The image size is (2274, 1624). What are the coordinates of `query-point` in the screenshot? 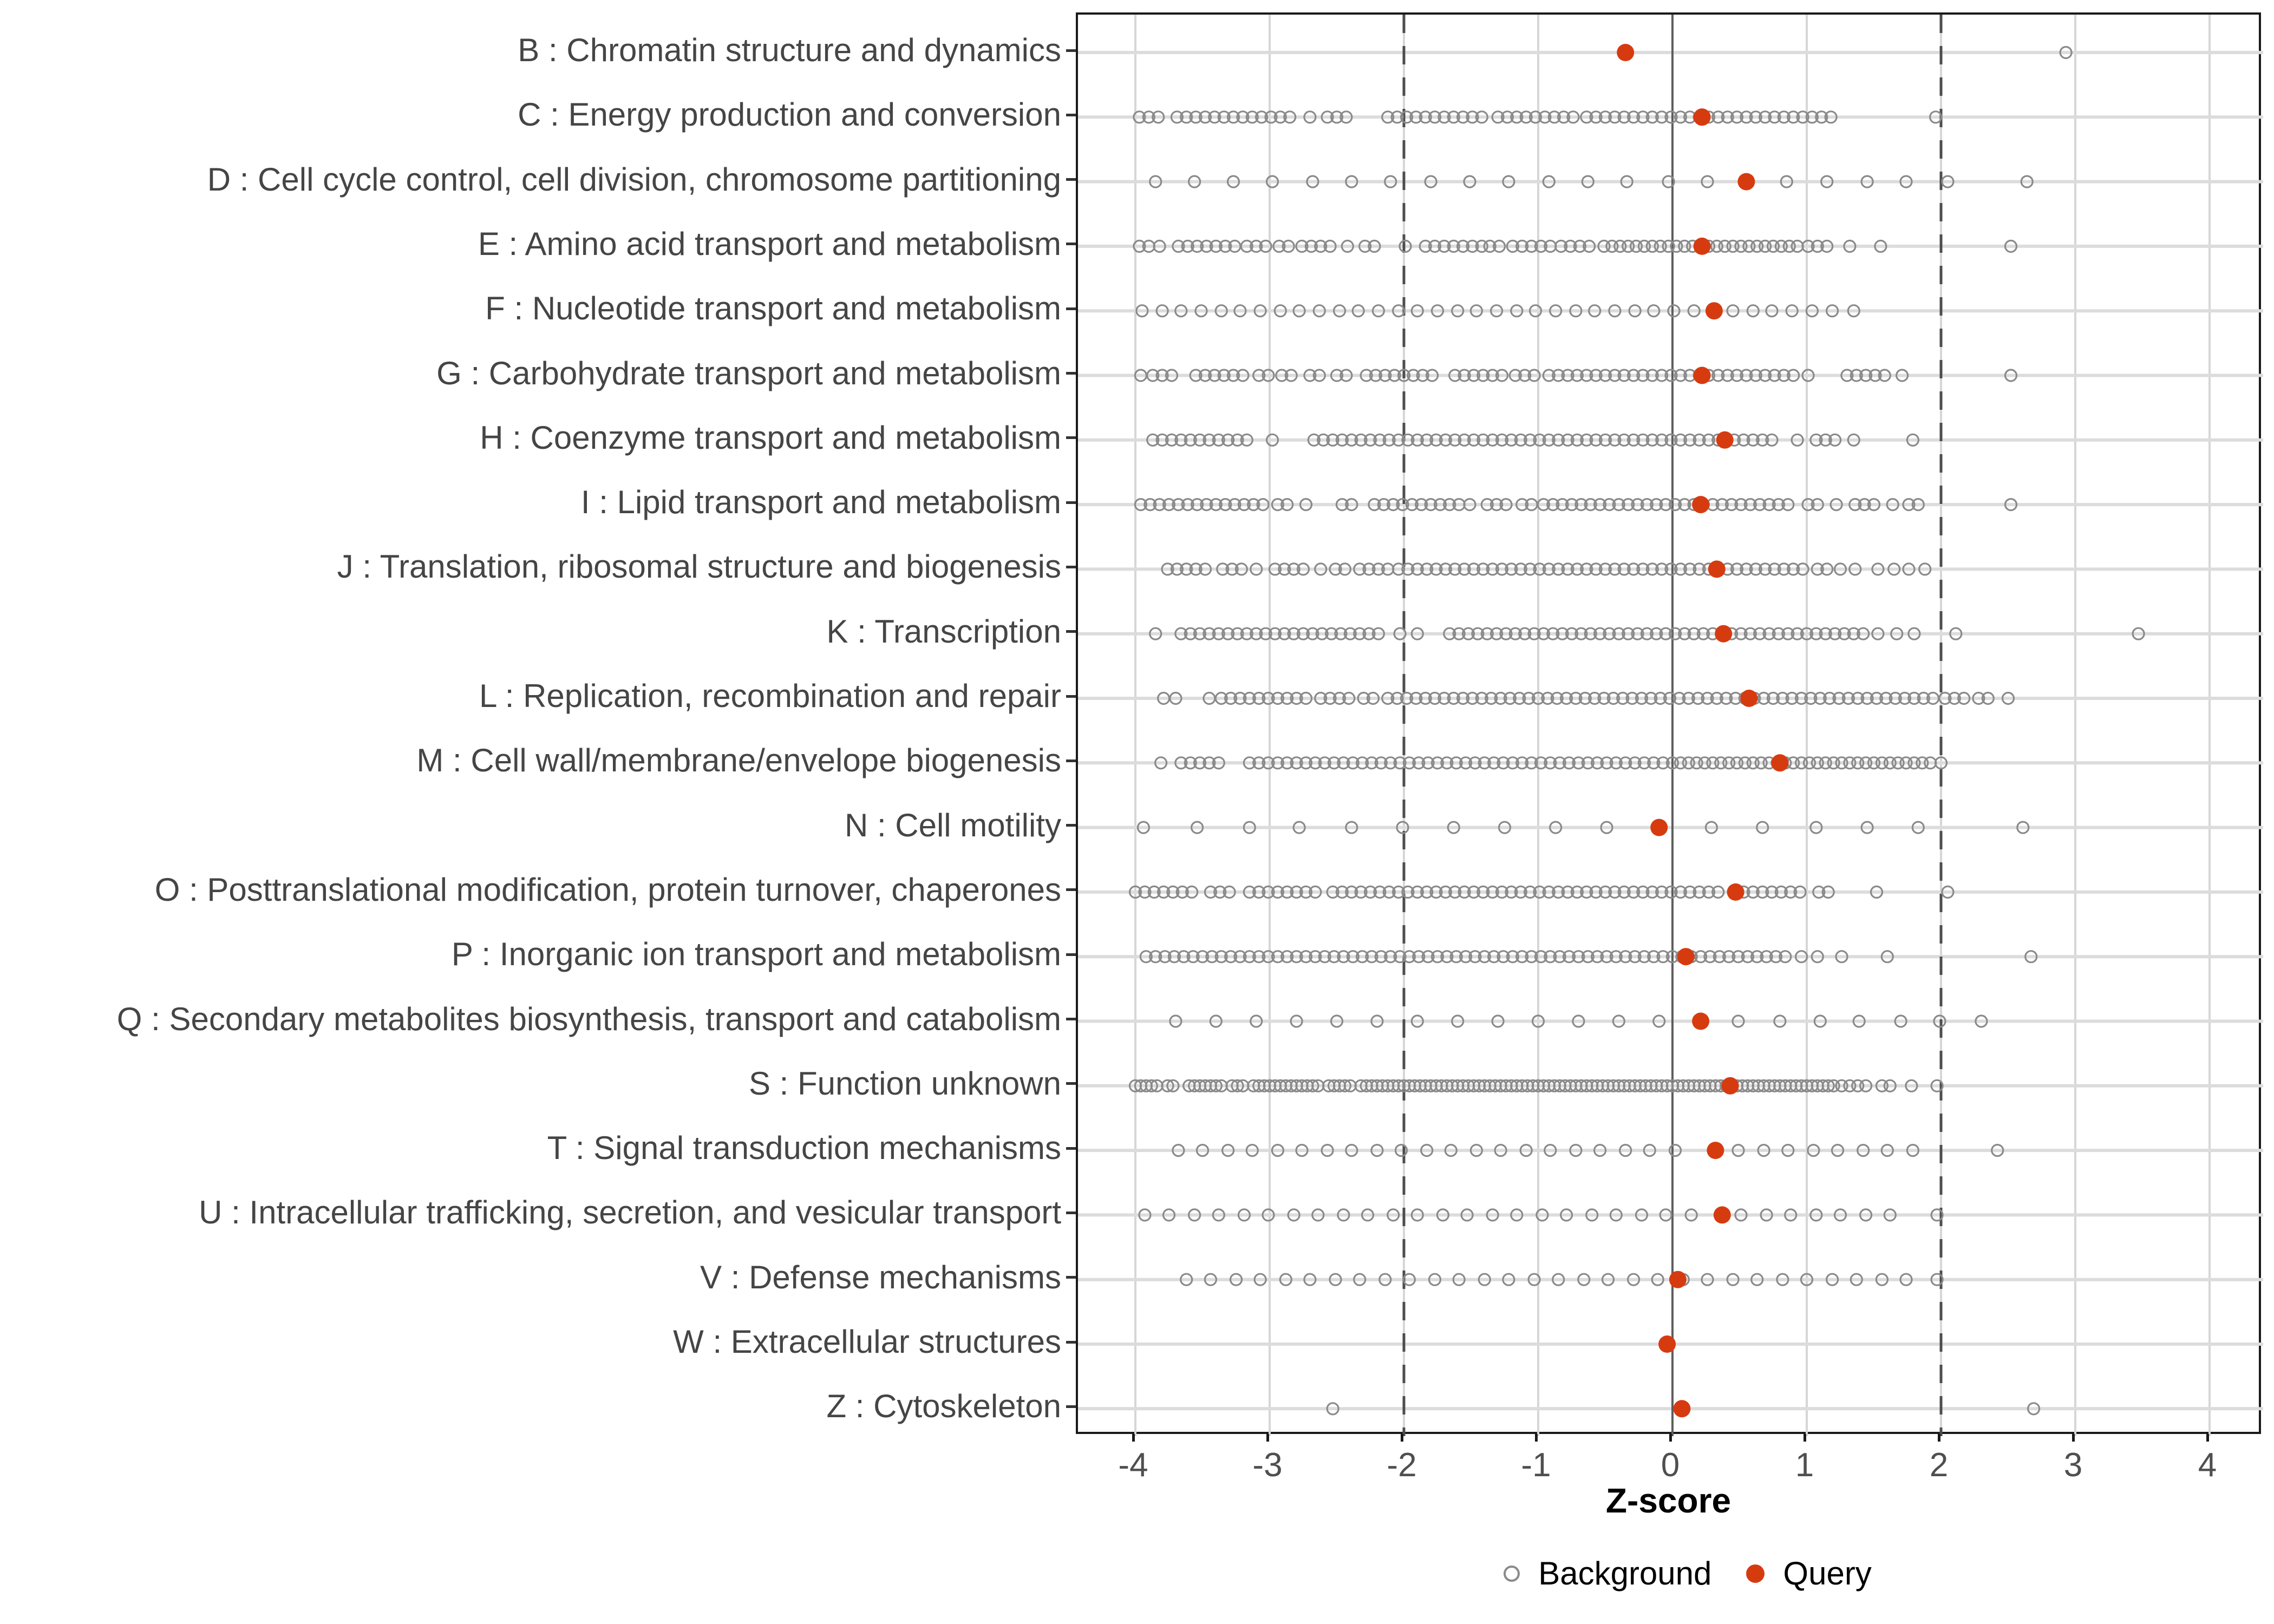 It's located at (1736, 892).